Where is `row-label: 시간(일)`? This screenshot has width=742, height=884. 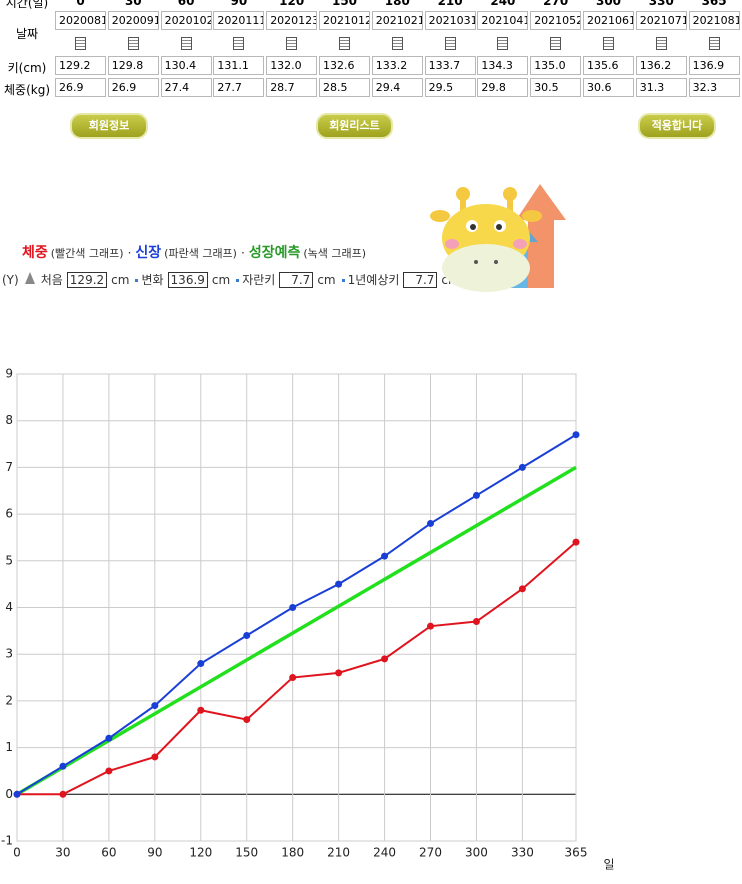 row-label: 시간(일) is located at coordinates (27, 5).